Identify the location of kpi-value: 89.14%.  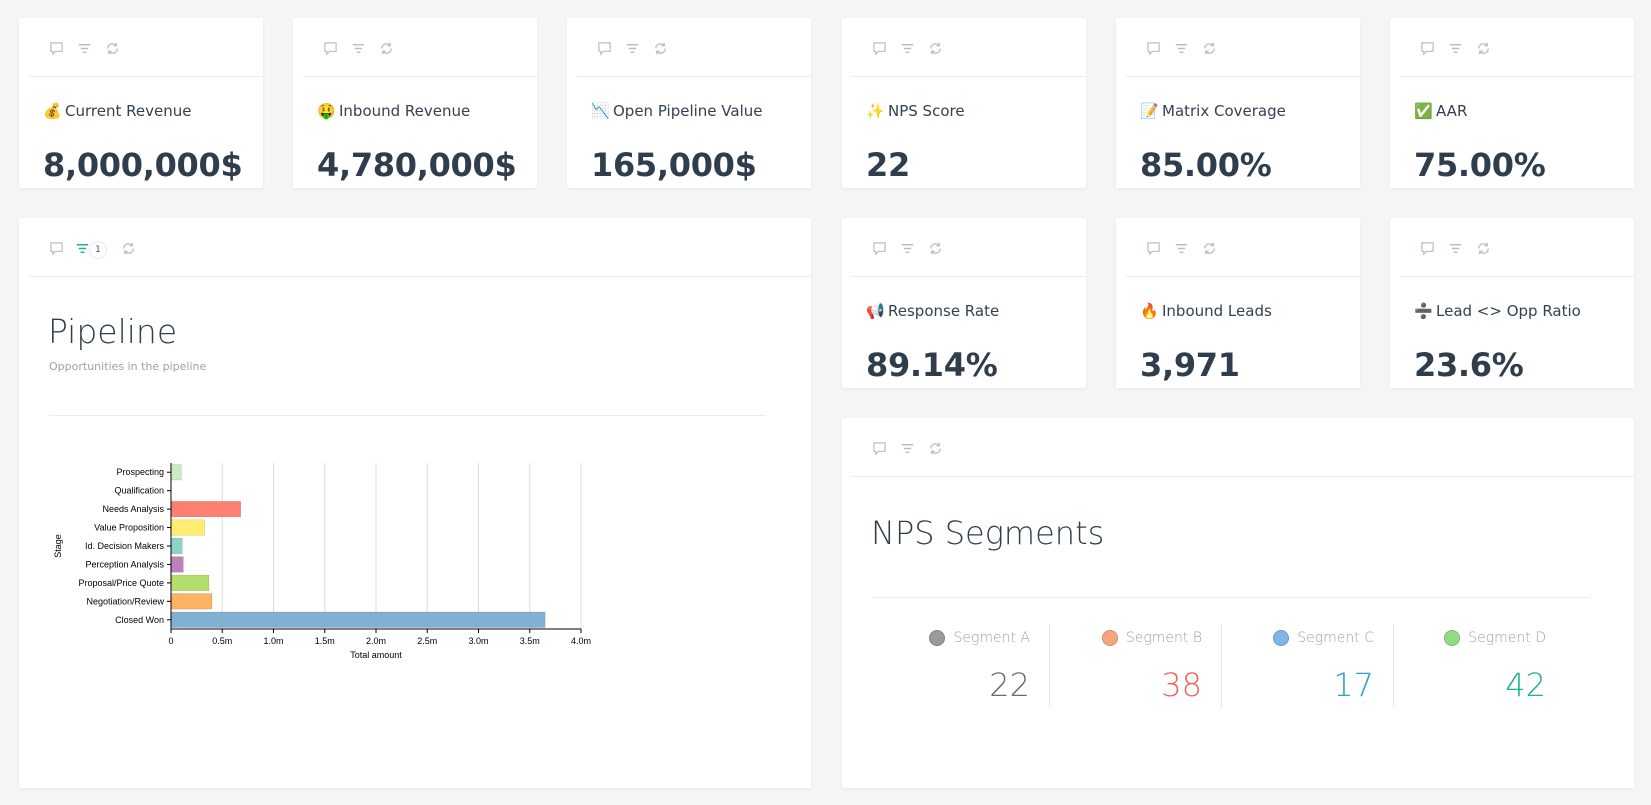
(932, 365).